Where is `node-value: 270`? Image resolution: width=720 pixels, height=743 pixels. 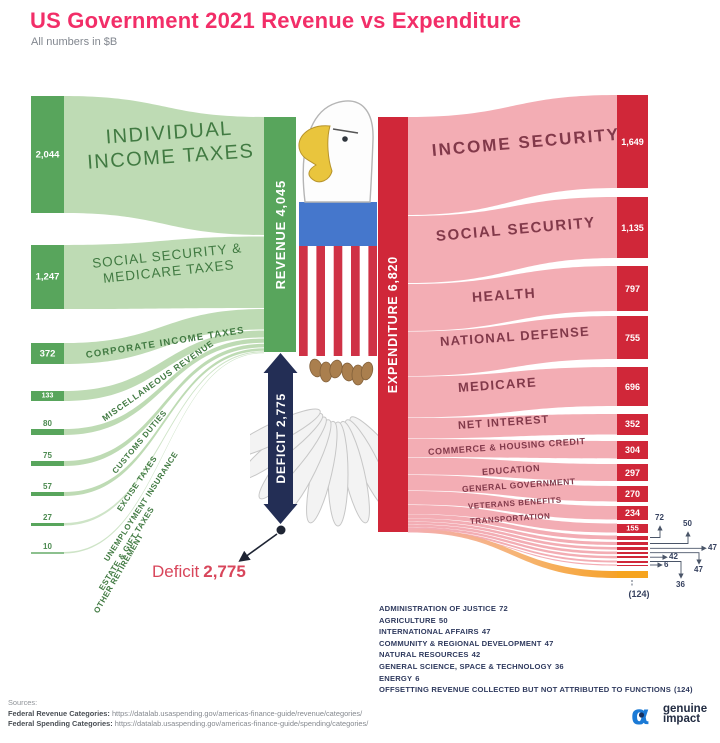 node-value: 270 is located at coordinates (632, 493).